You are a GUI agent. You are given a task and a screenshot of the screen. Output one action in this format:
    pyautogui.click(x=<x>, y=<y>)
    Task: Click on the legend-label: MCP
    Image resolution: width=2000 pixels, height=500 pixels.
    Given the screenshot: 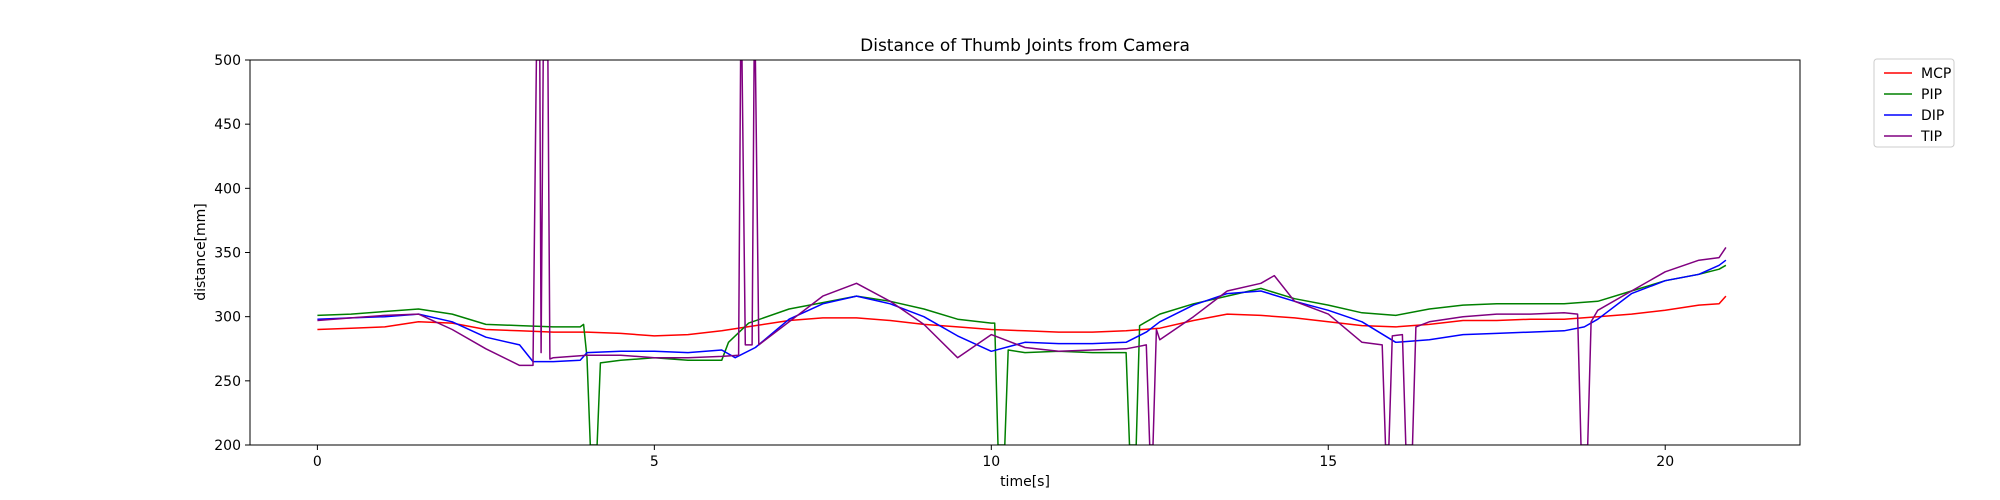 What is the action you would take?
    pyautogui.click(x=1936, y=74)
    